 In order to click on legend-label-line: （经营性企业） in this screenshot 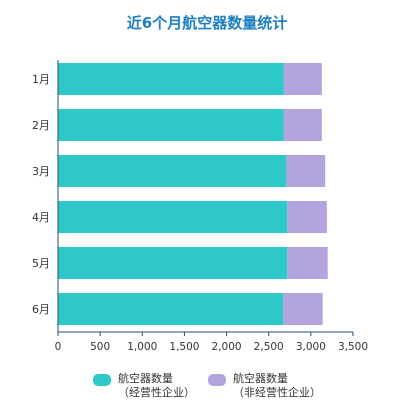, I will do `click(156, 392)`.